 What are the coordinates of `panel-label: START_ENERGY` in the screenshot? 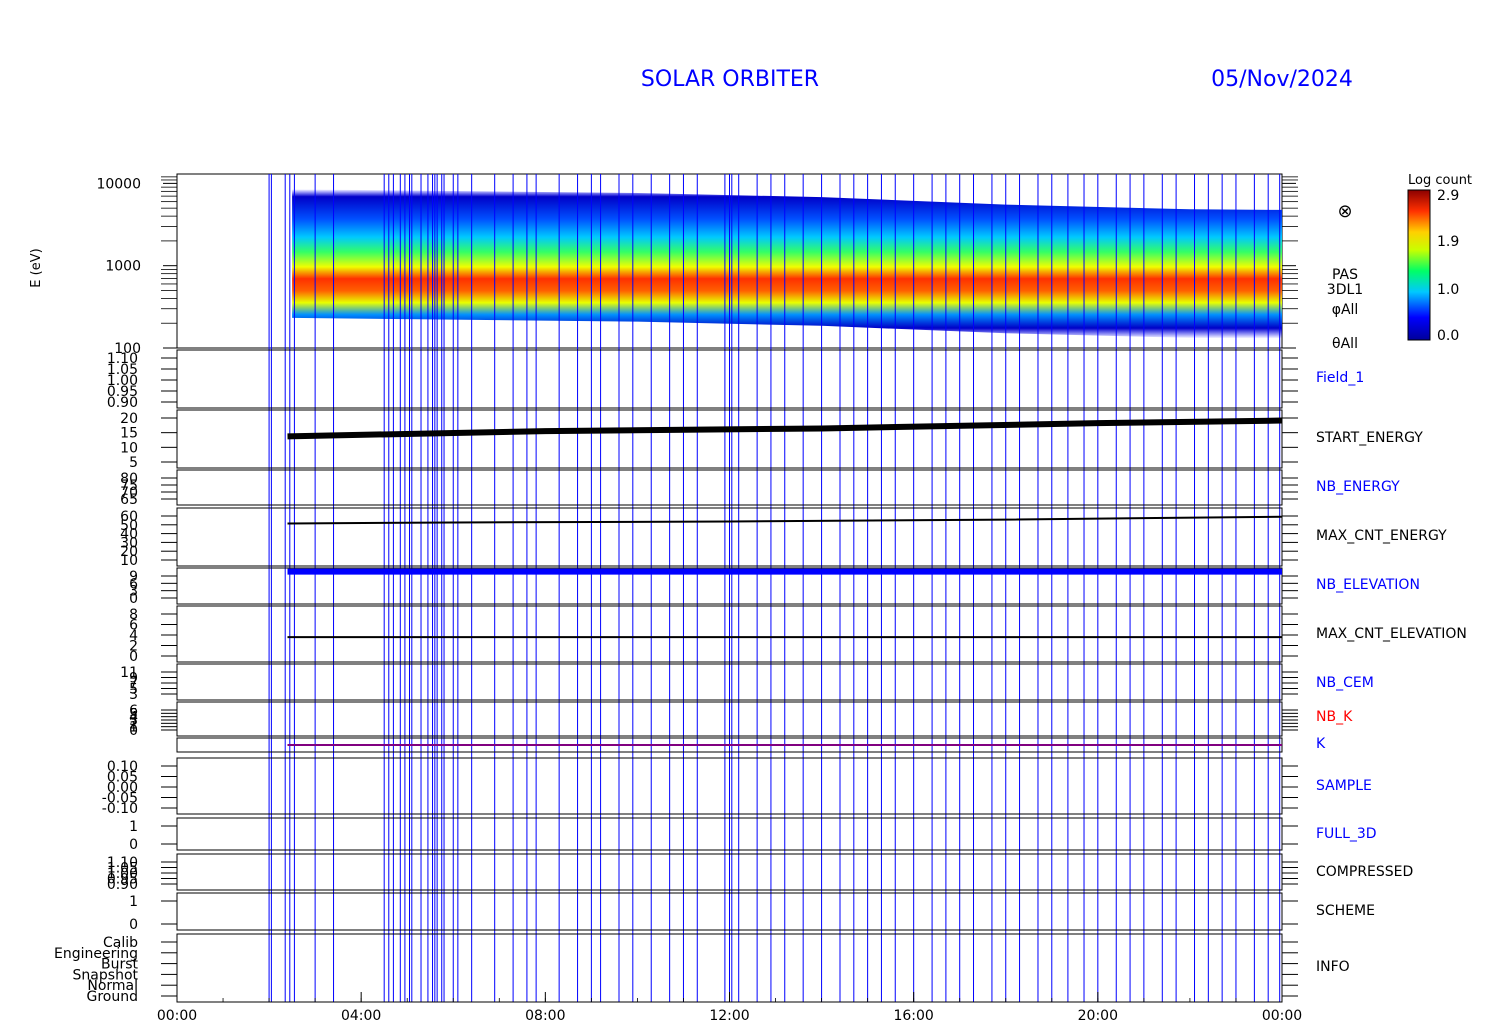 It's located at (1369, 438).